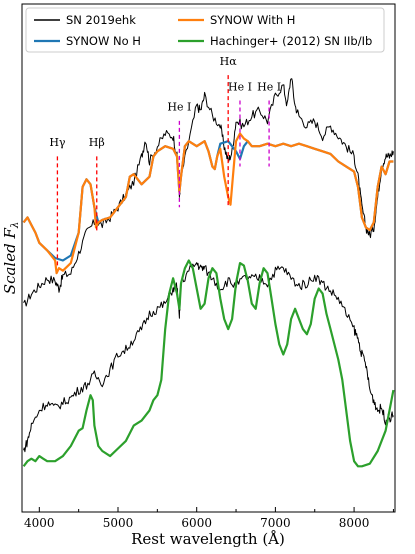  I want to click on x-tick-label-5000: 5000, so click(118, 523).